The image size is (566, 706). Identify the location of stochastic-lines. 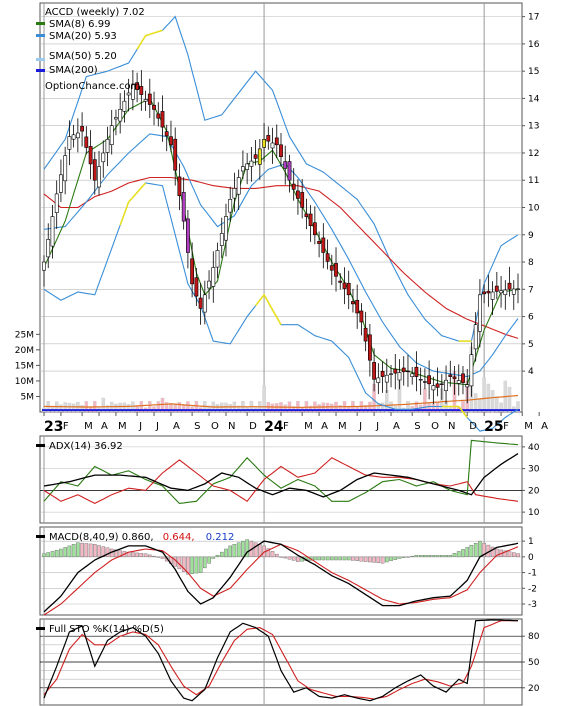
(281, 660).